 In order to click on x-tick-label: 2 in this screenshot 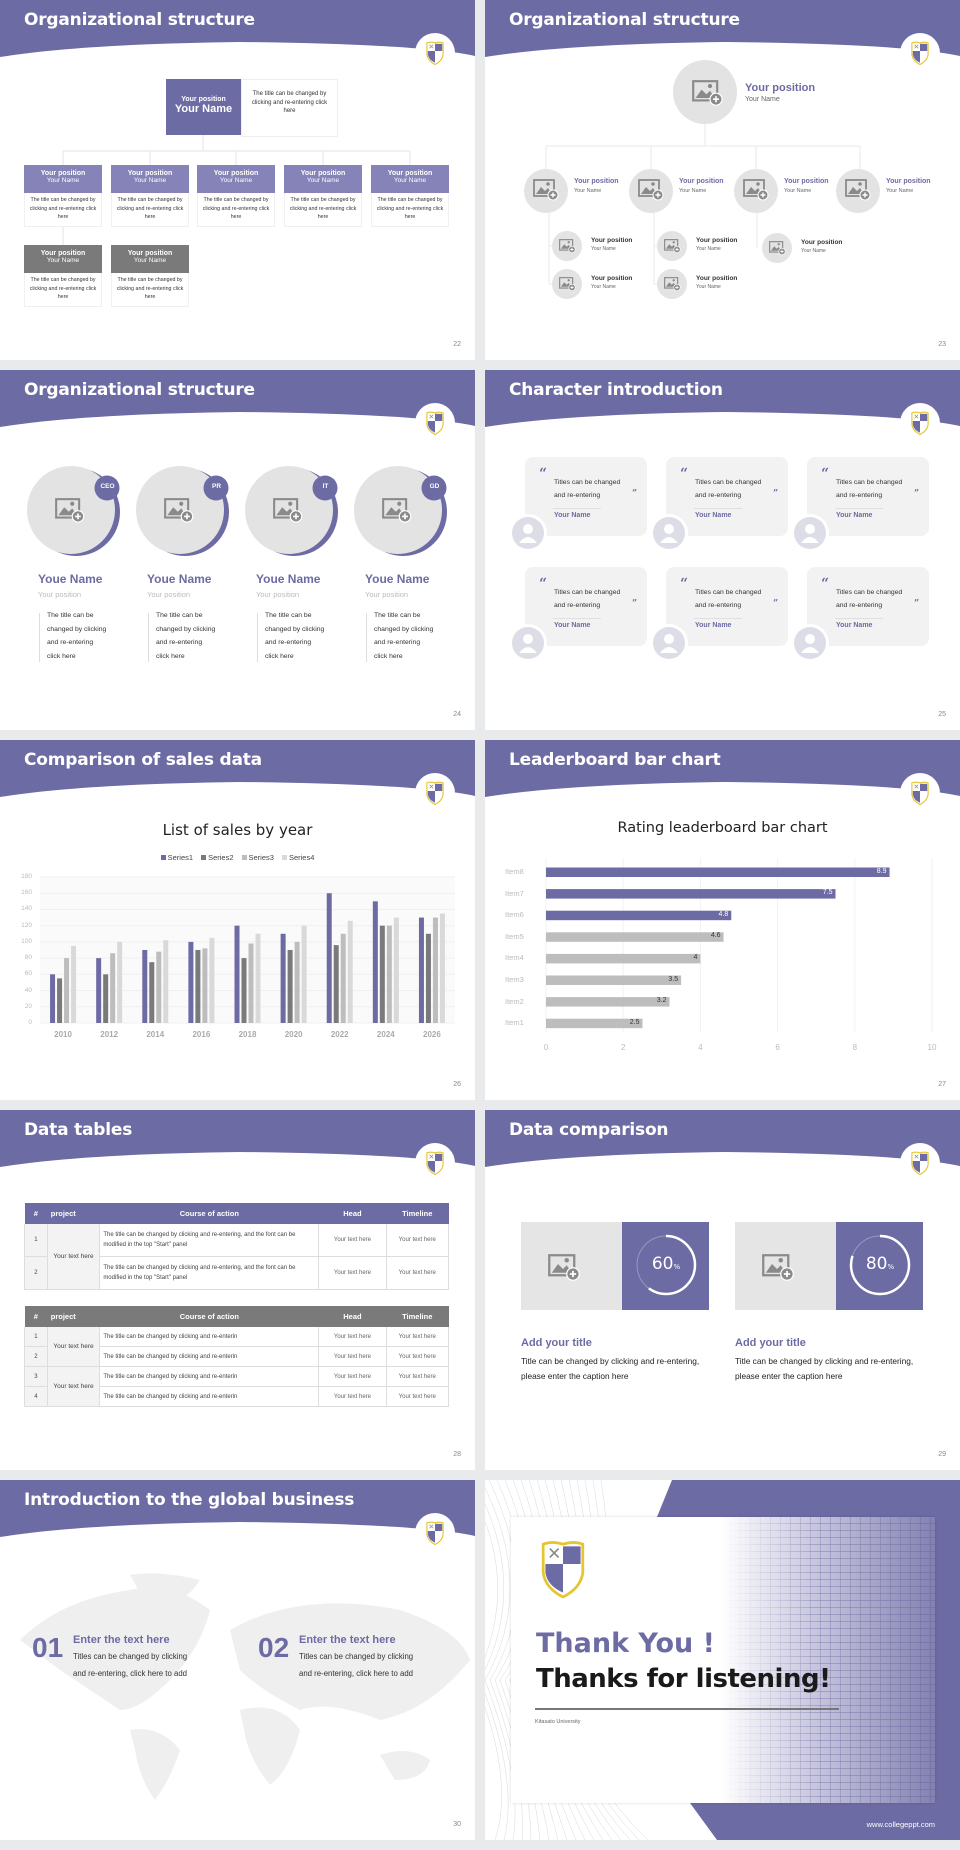, I will do `click(623, 1047)`.